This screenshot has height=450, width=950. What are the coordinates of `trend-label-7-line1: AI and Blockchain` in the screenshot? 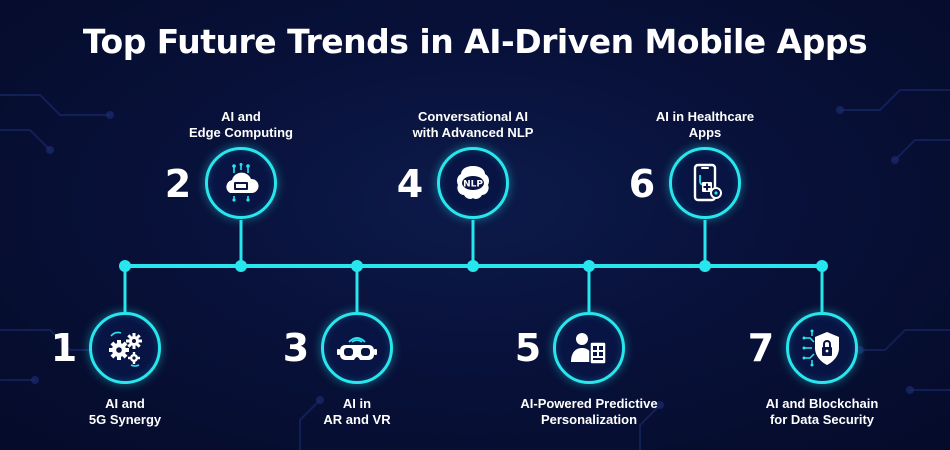 It's located at (822, 403).